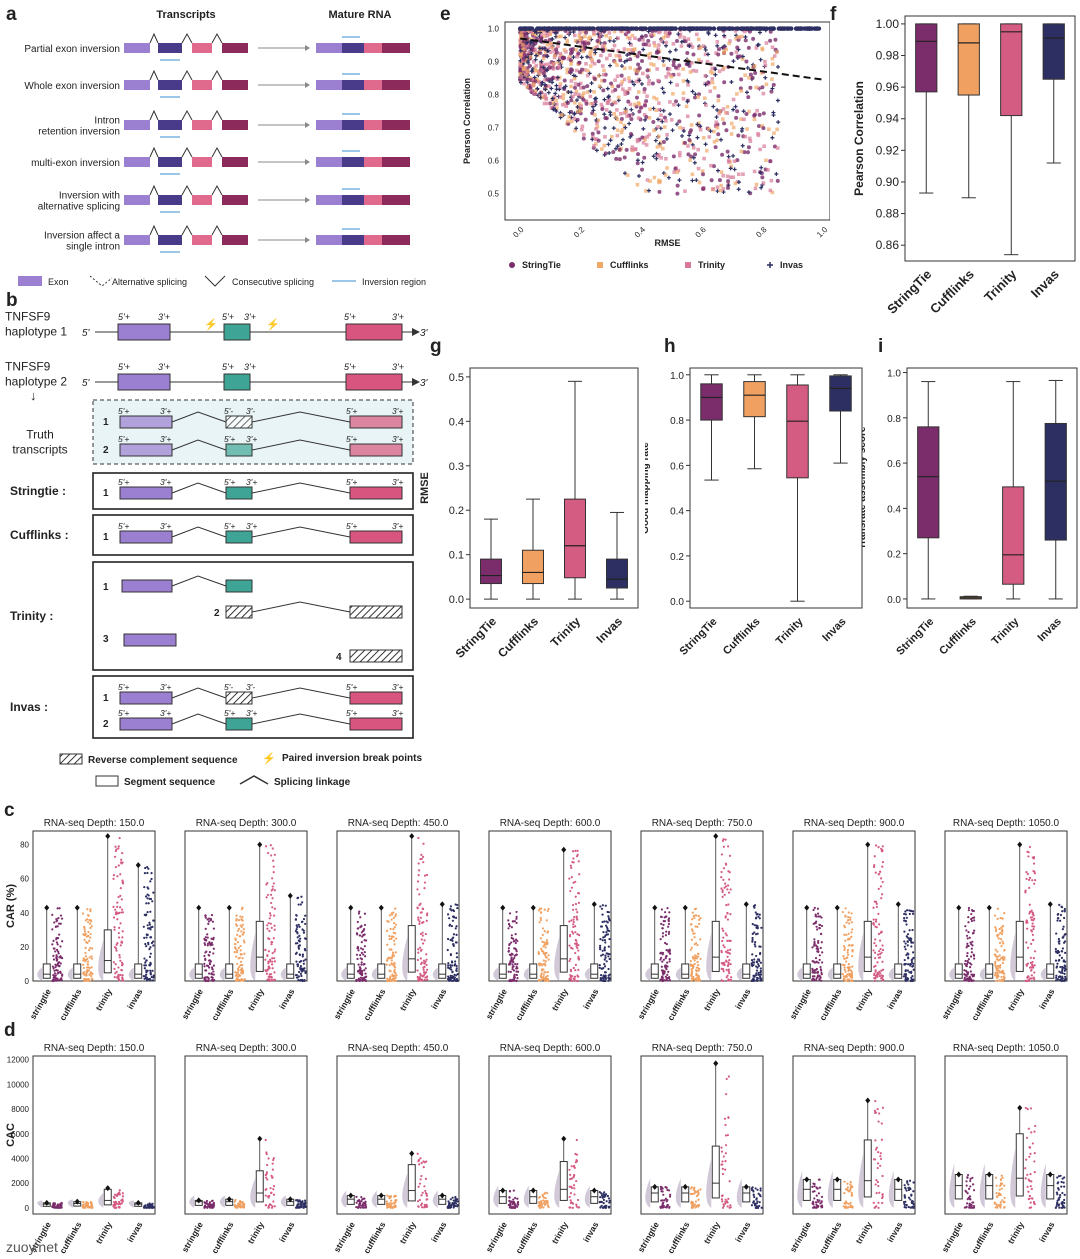 The image size is (1080, 1259). Describe the element at coordinates (1020, 844) in the screenshot. I see `outlier-marker` at that location.